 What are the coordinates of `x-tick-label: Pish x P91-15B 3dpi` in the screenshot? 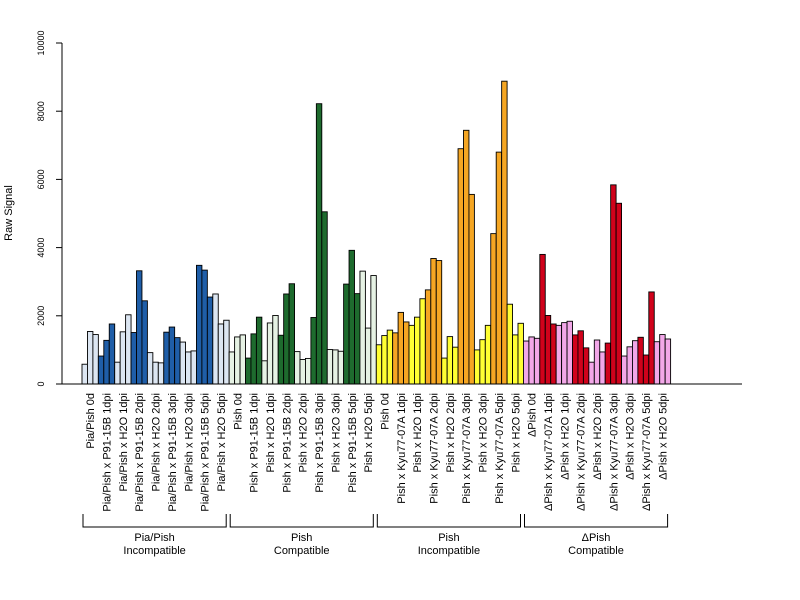 It's located at (320, 443).